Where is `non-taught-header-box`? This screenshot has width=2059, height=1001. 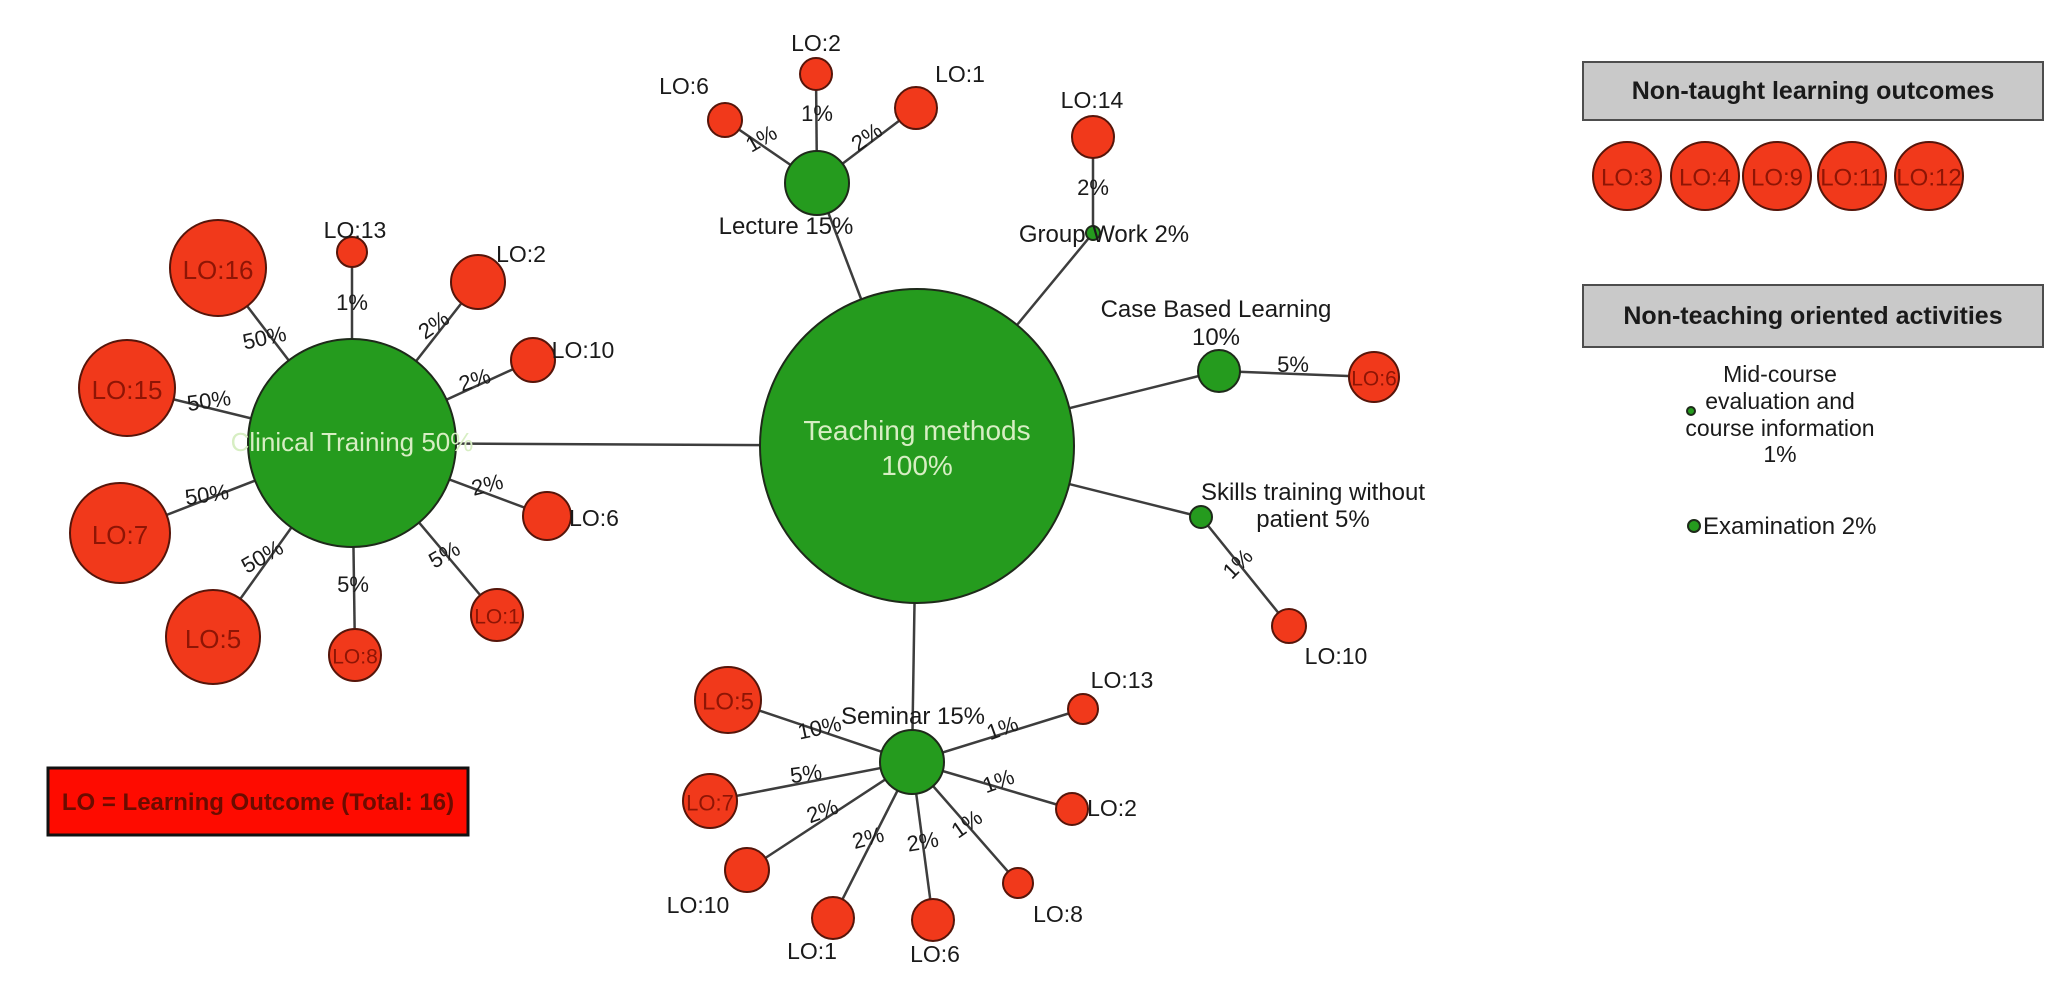
non-taught-header-box is located at coordinates (1813, 91).